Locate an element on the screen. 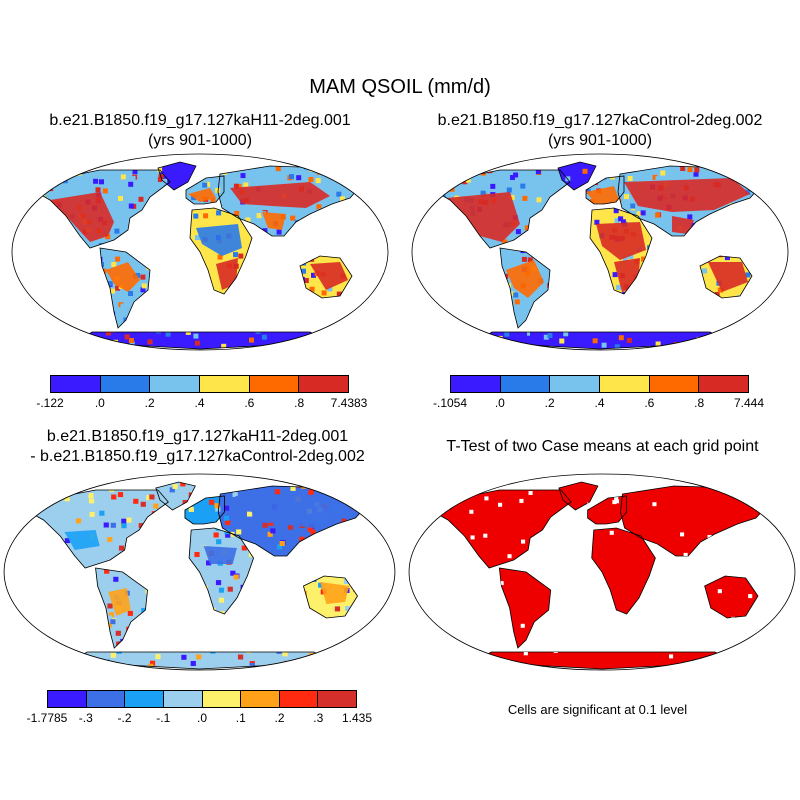  data-region is located at coordinates (728, 277).